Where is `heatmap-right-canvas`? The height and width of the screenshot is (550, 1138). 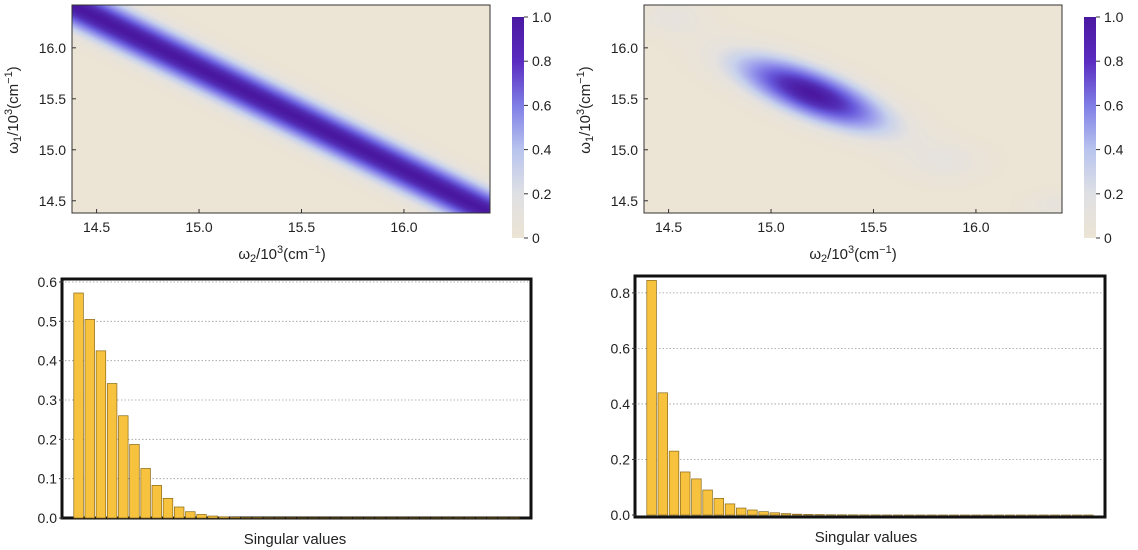
heatmap-right-canvas is located at coordinates (853, 109).